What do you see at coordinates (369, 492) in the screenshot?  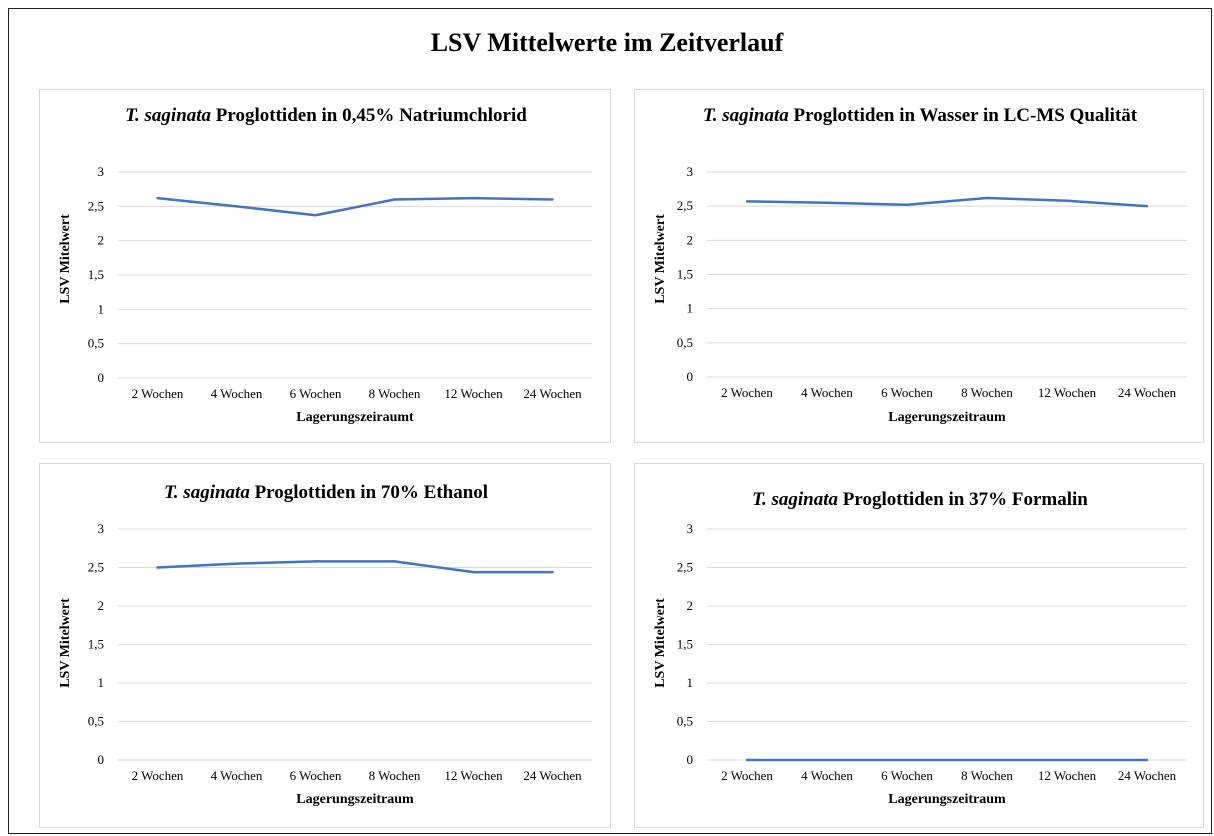 I see `chart-title-text: Proglottiden in 70% Ethanol` at bounding box center [369, 492].